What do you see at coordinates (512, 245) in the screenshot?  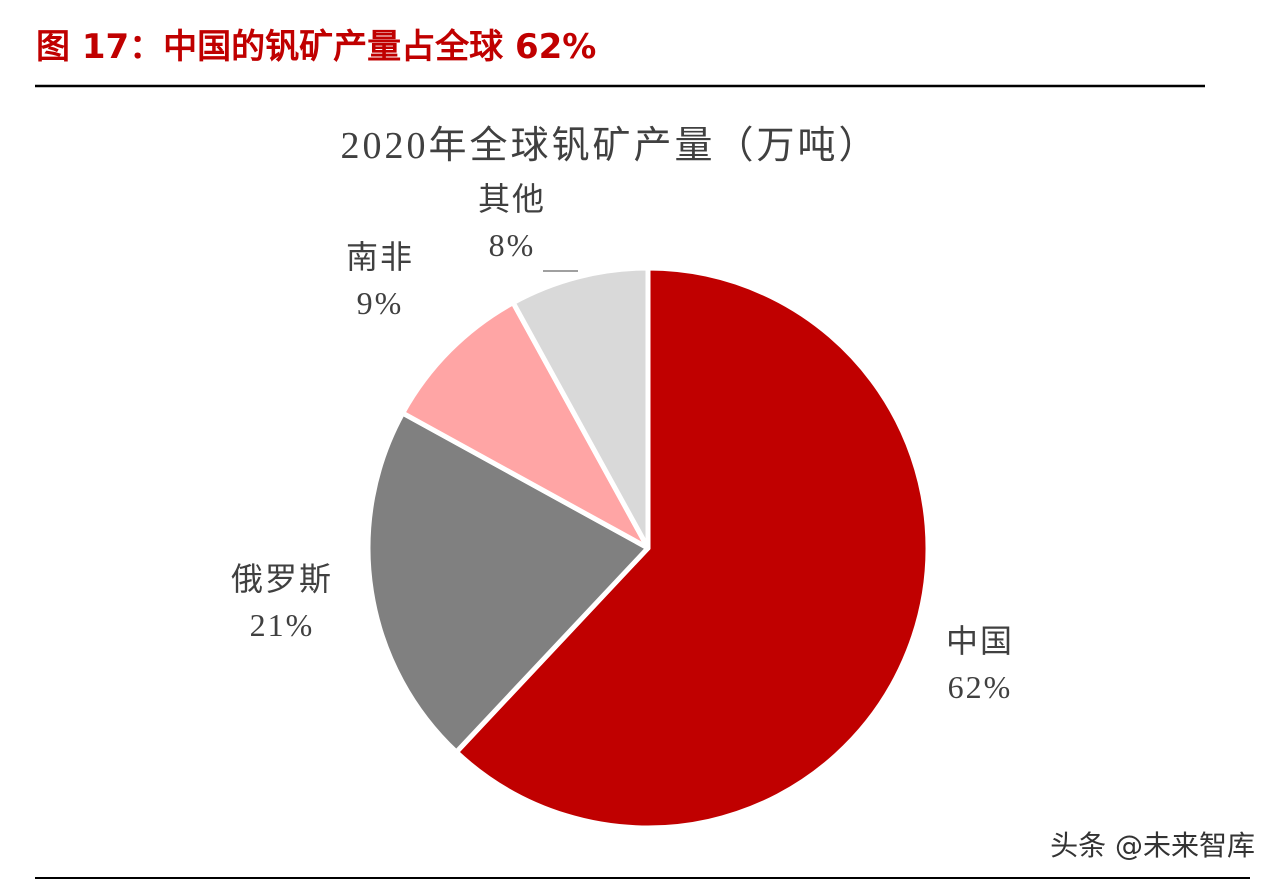 I see `slice-percent: 8%` at bounding box center [512, 245].